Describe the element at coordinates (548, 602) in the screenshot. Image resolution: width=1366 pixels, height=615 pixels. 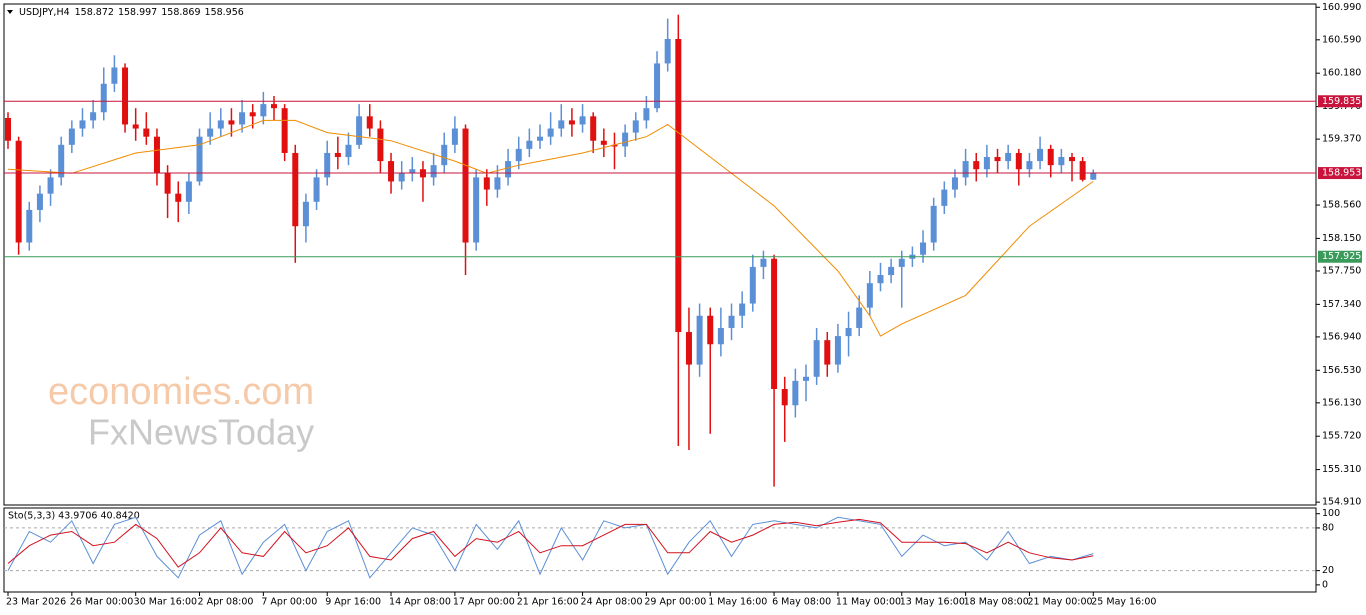
I see `x-tick-label: 21 Apr 16:00` at that location.